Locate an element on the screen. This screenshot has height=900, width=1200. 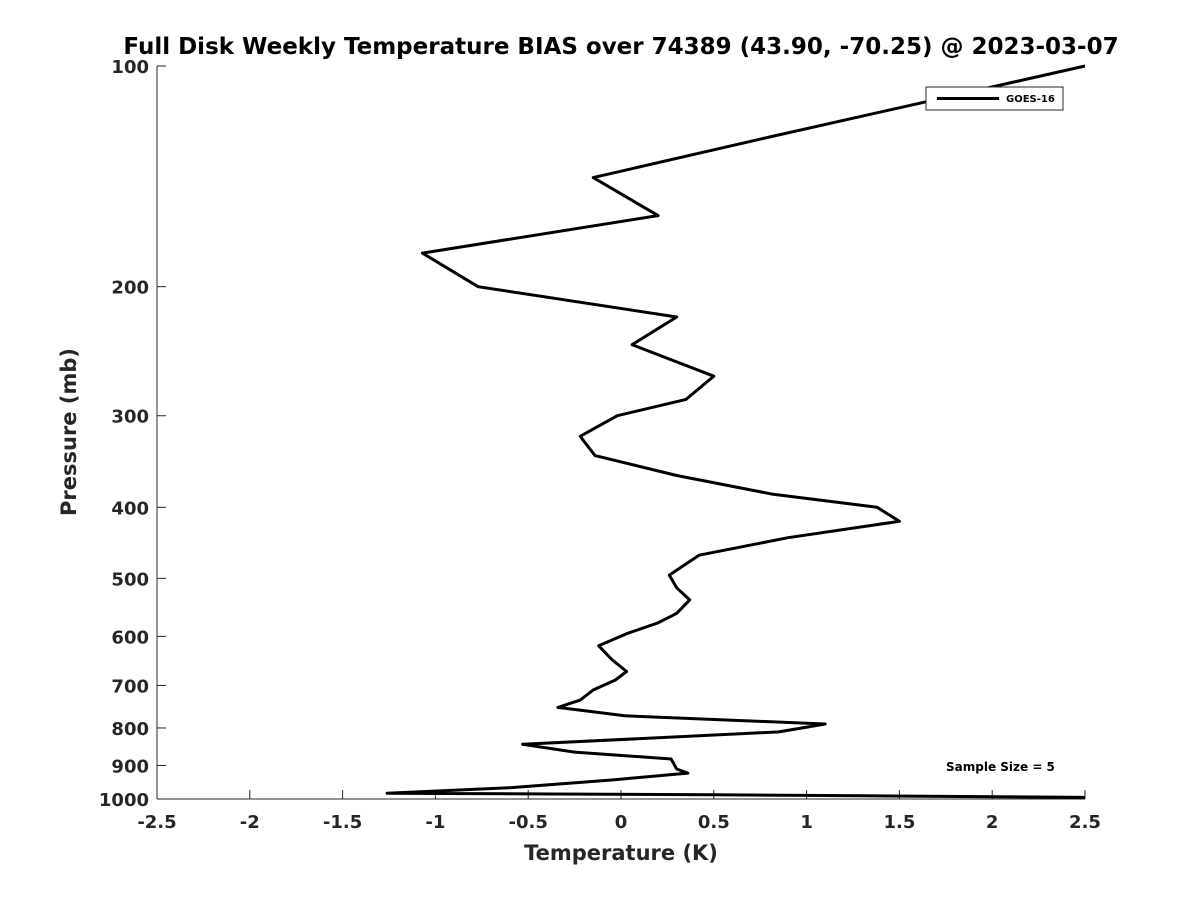
y-tick-label: 400 is located at coordinates (130, 508).